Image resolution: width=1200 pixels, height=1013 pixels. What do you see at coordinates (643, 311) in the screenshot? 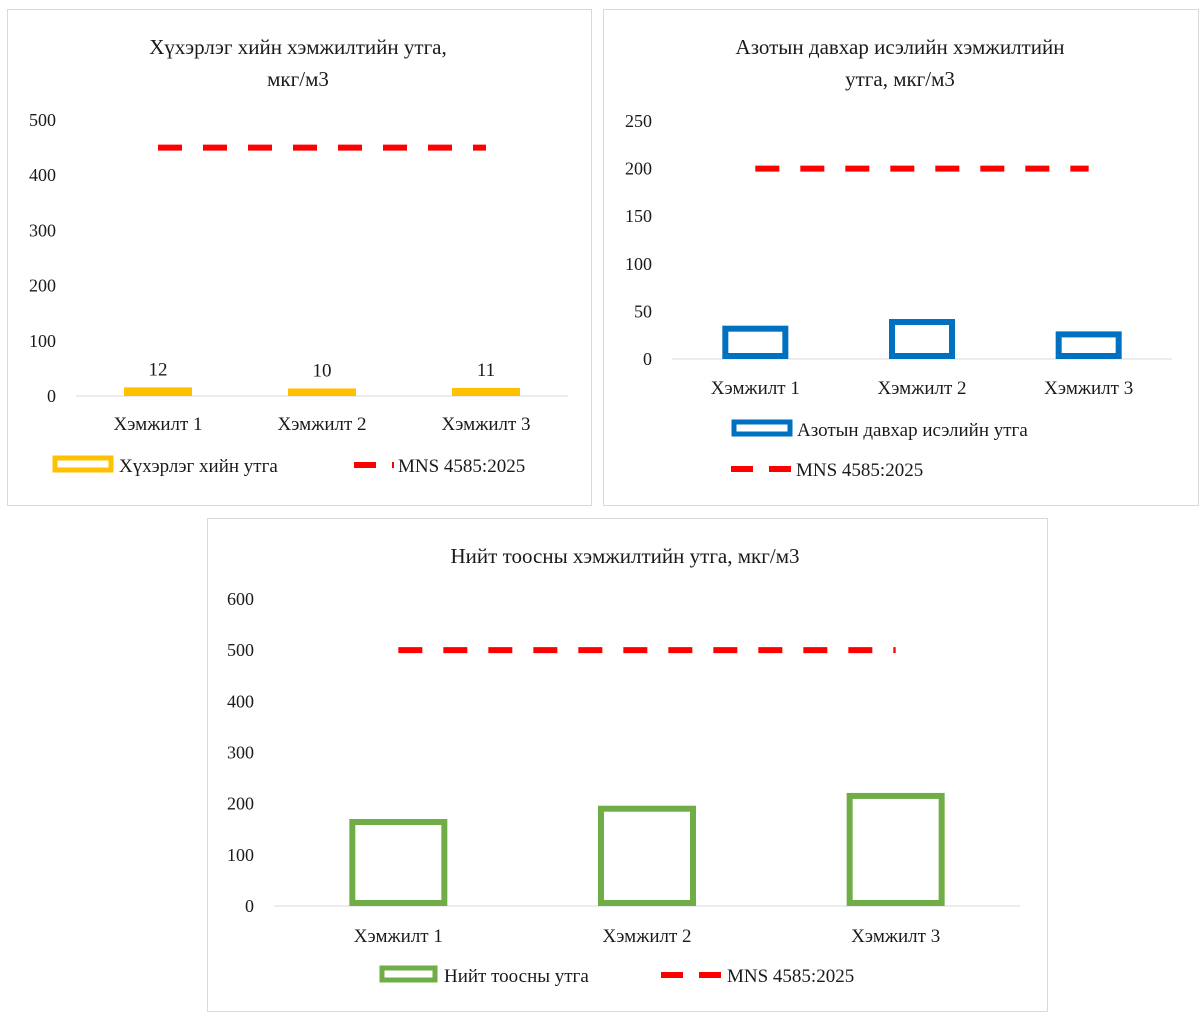
I see `y-tick-label: 50` at bounding box center [643, 311].